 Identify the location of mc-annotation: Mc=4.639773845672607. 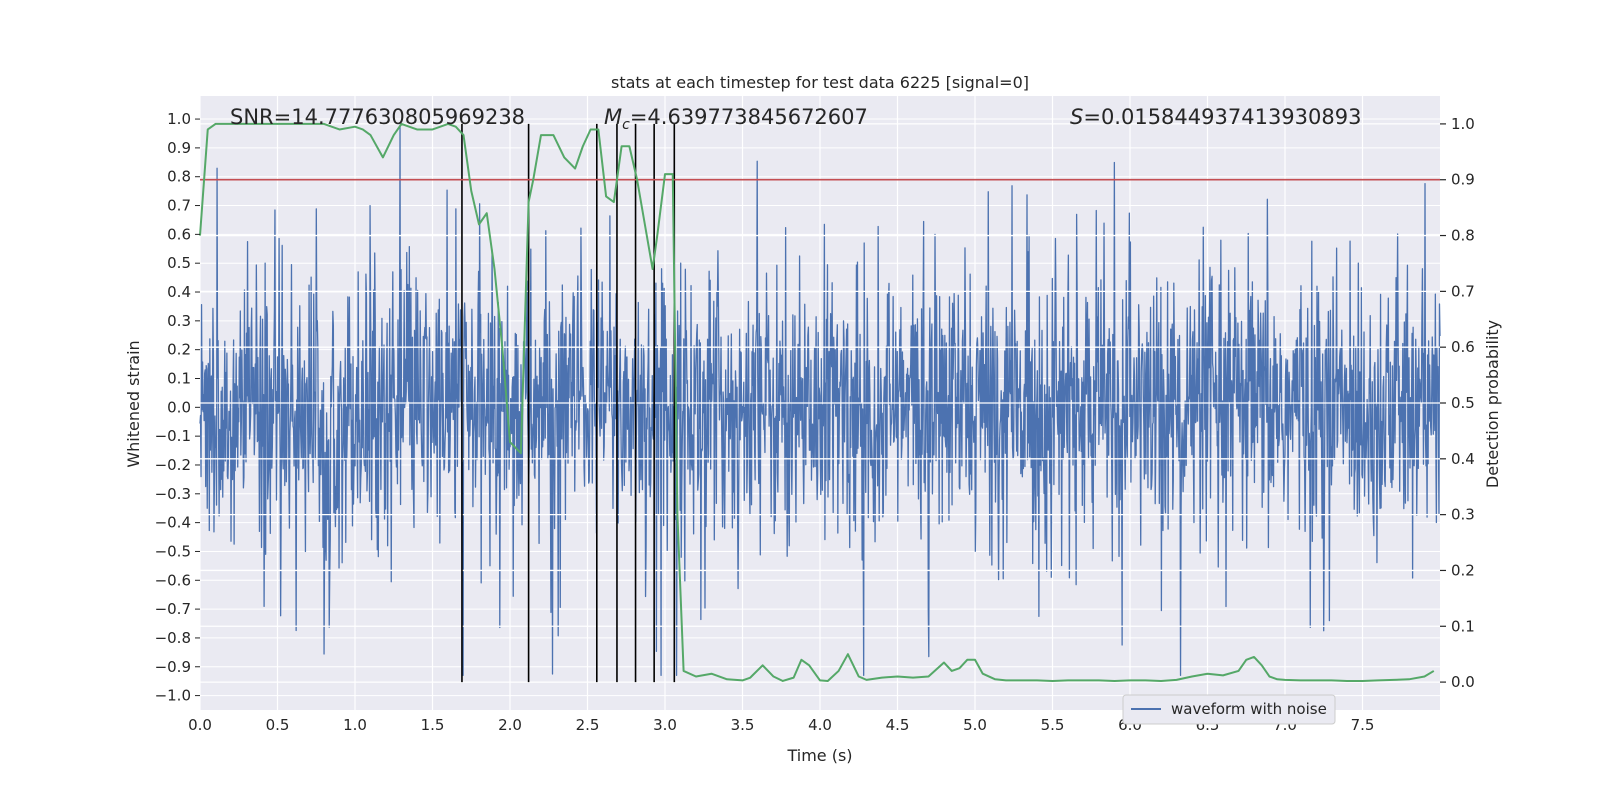
(736, 119).